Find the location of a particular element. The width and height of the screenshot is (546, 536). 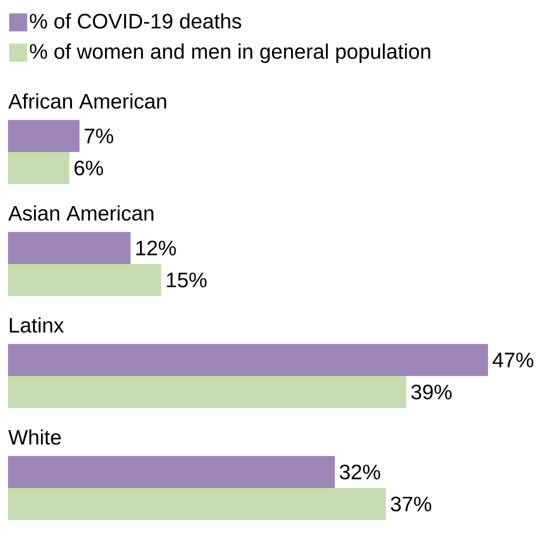

data-label: 32% is located at coordinates (360, 472).